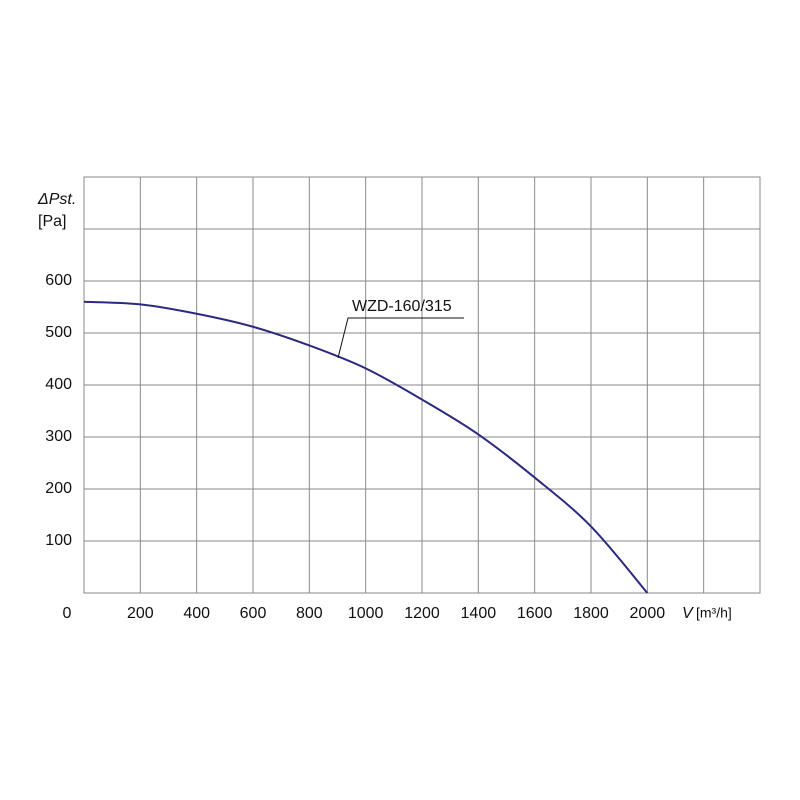 The image size is (800, 800). What do you see at coordinates (58, 540) in the screenshot?
I see `y-tick-label: 100` at bounding box center [58, 540].